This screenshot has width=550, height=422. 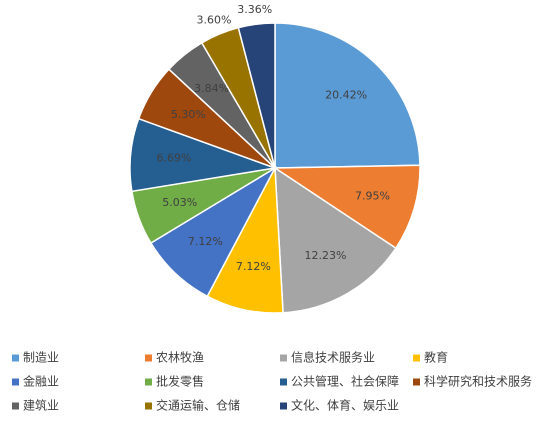 I want to click on data-label: 6.69%, so click(x=173, y=158).